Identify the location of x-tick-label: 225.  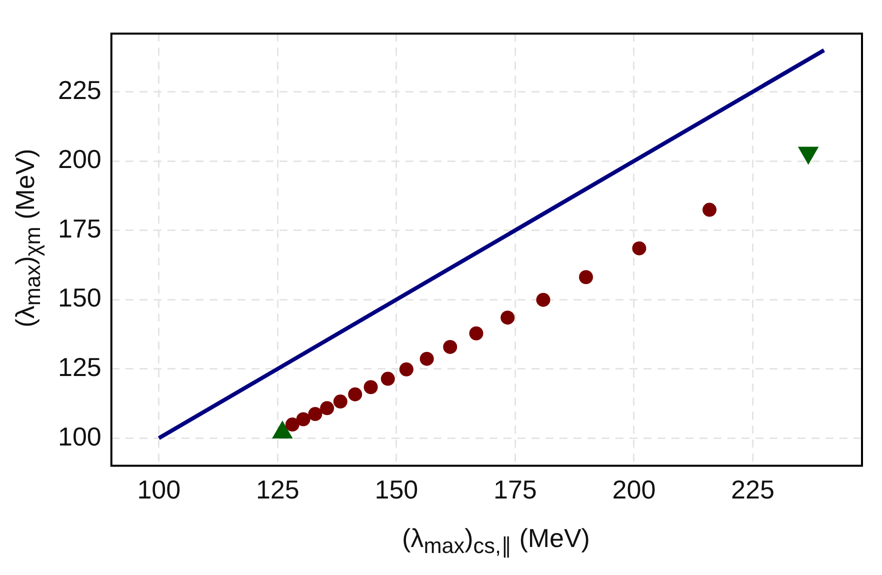
(752, 489).